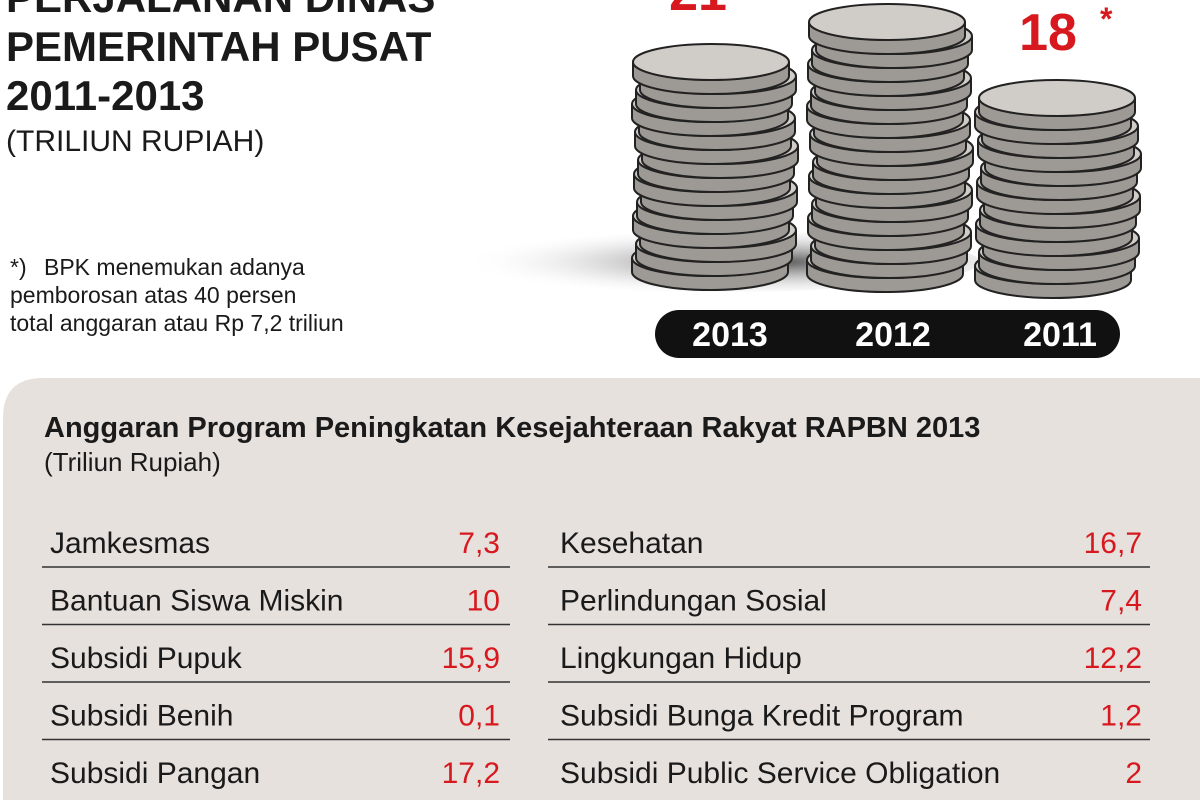  Describe the element at coordinates (219, 46) in the screenshot. I see `title: PEMERINTAH PUSAT` at that location.